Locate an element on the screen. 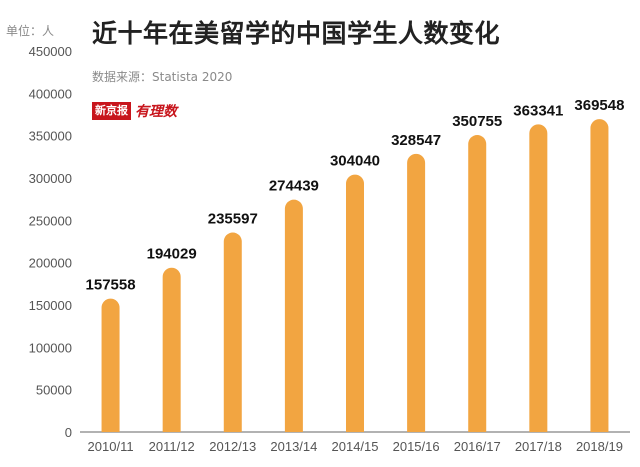 Image resolution: width=640 pixels, height=467 pixels. logo-primary: 新京报 is located at coordinates (111, 110).